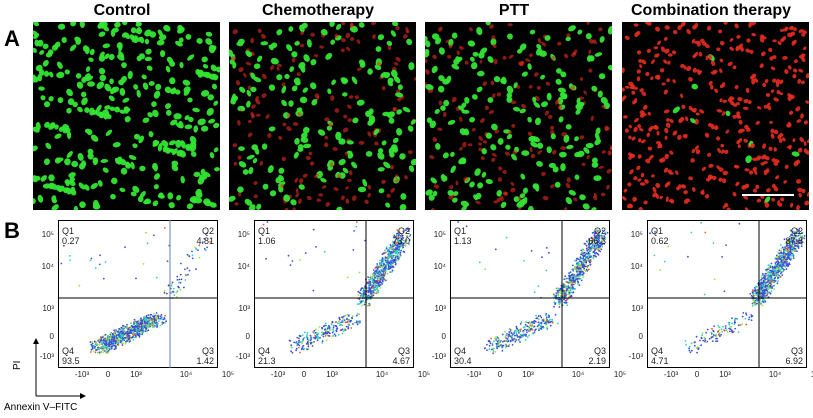 The width and height of the screenshot is (813, 418). What do you see at coordinates (205, 241) in the screenshot?
I see `quadrant-q2-value: 4.81` at bounding box center [205, 241].